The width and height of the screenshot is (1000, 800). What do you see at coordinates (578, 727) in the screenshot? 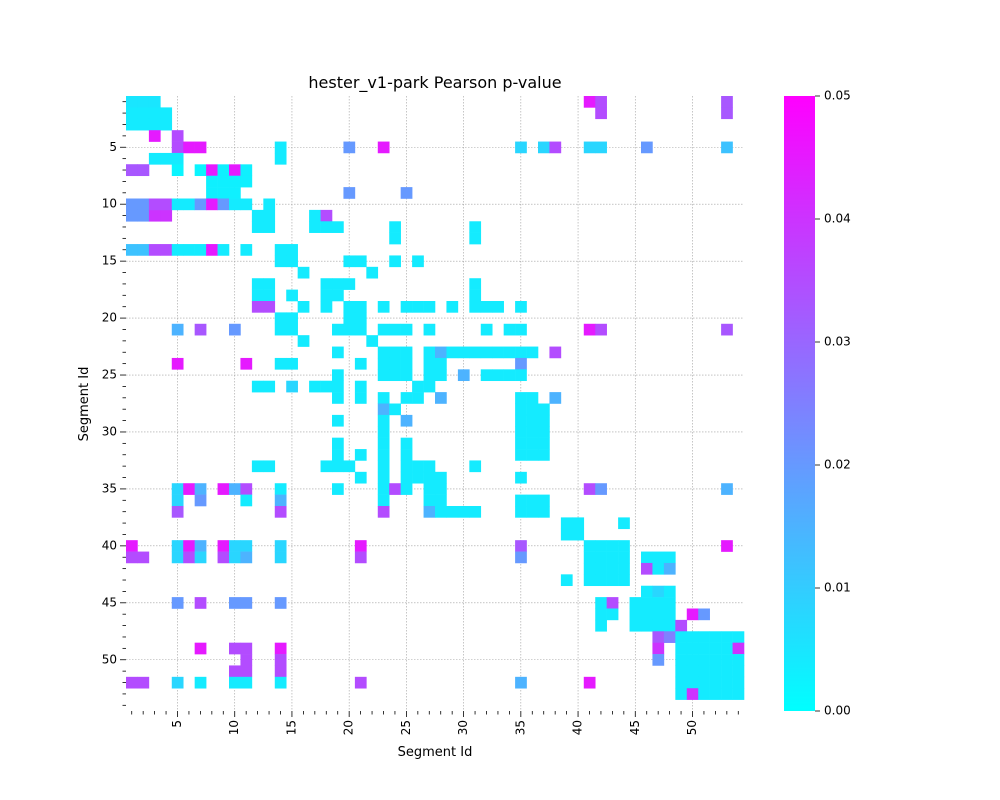
I see `x-tick-label: 40` at bounding box center [578, 727].